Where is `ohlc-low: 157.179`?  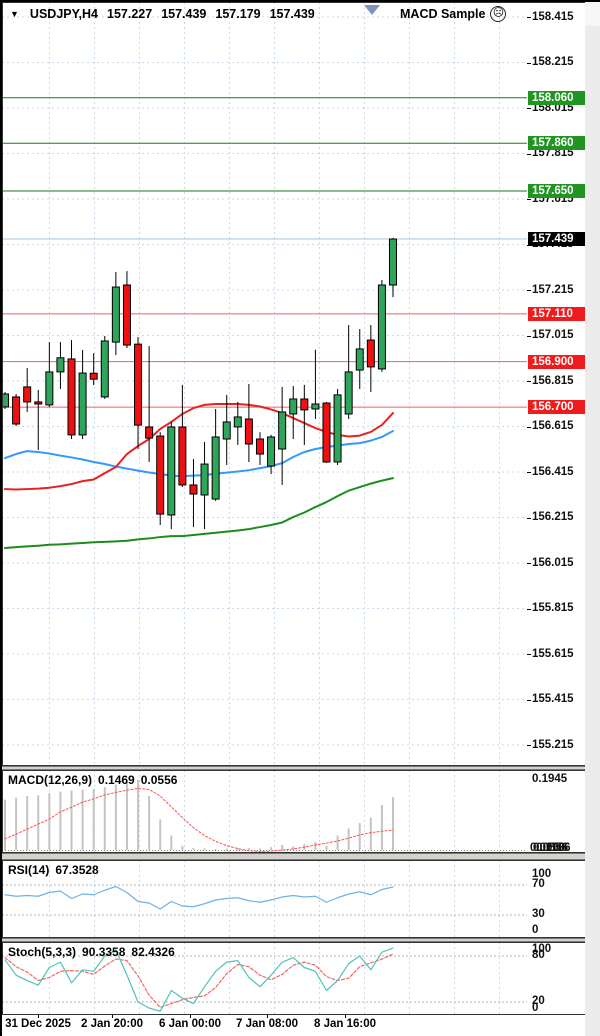 ohlc-low: 157.179 is located at coordinates (238, 14).